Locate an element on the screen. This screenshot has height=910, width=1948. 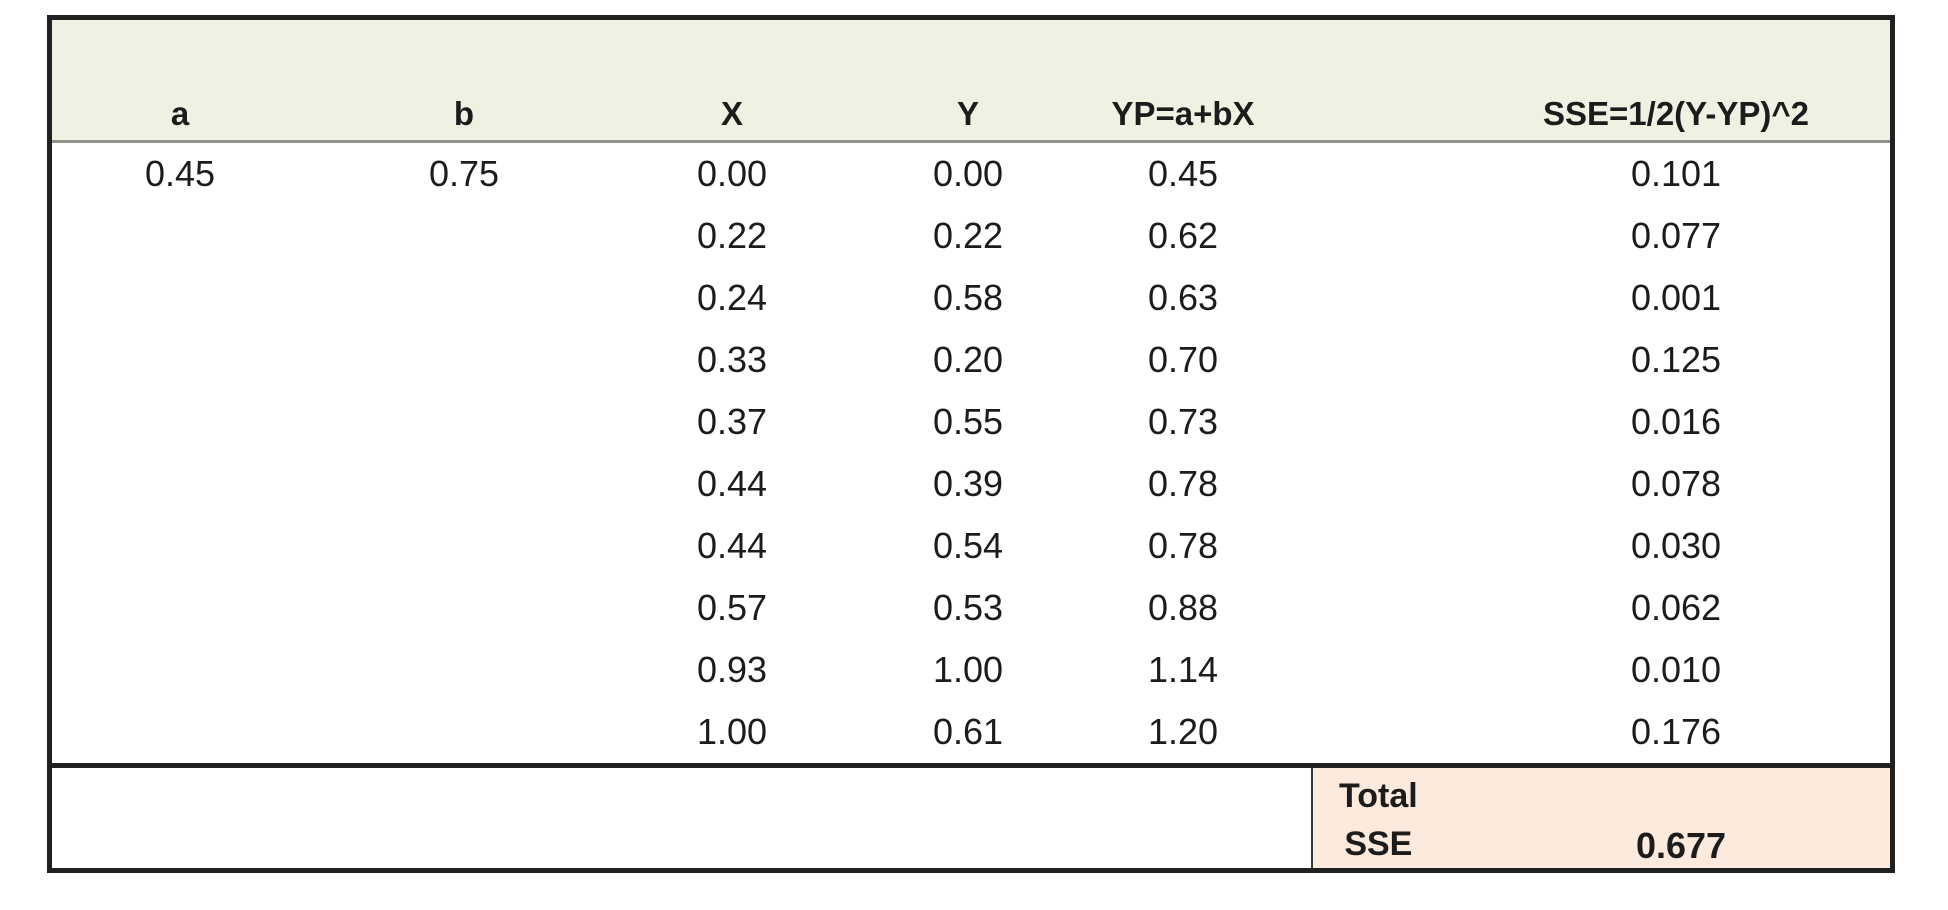
cell-x: 0.22 is located at coordinates (732, 236).